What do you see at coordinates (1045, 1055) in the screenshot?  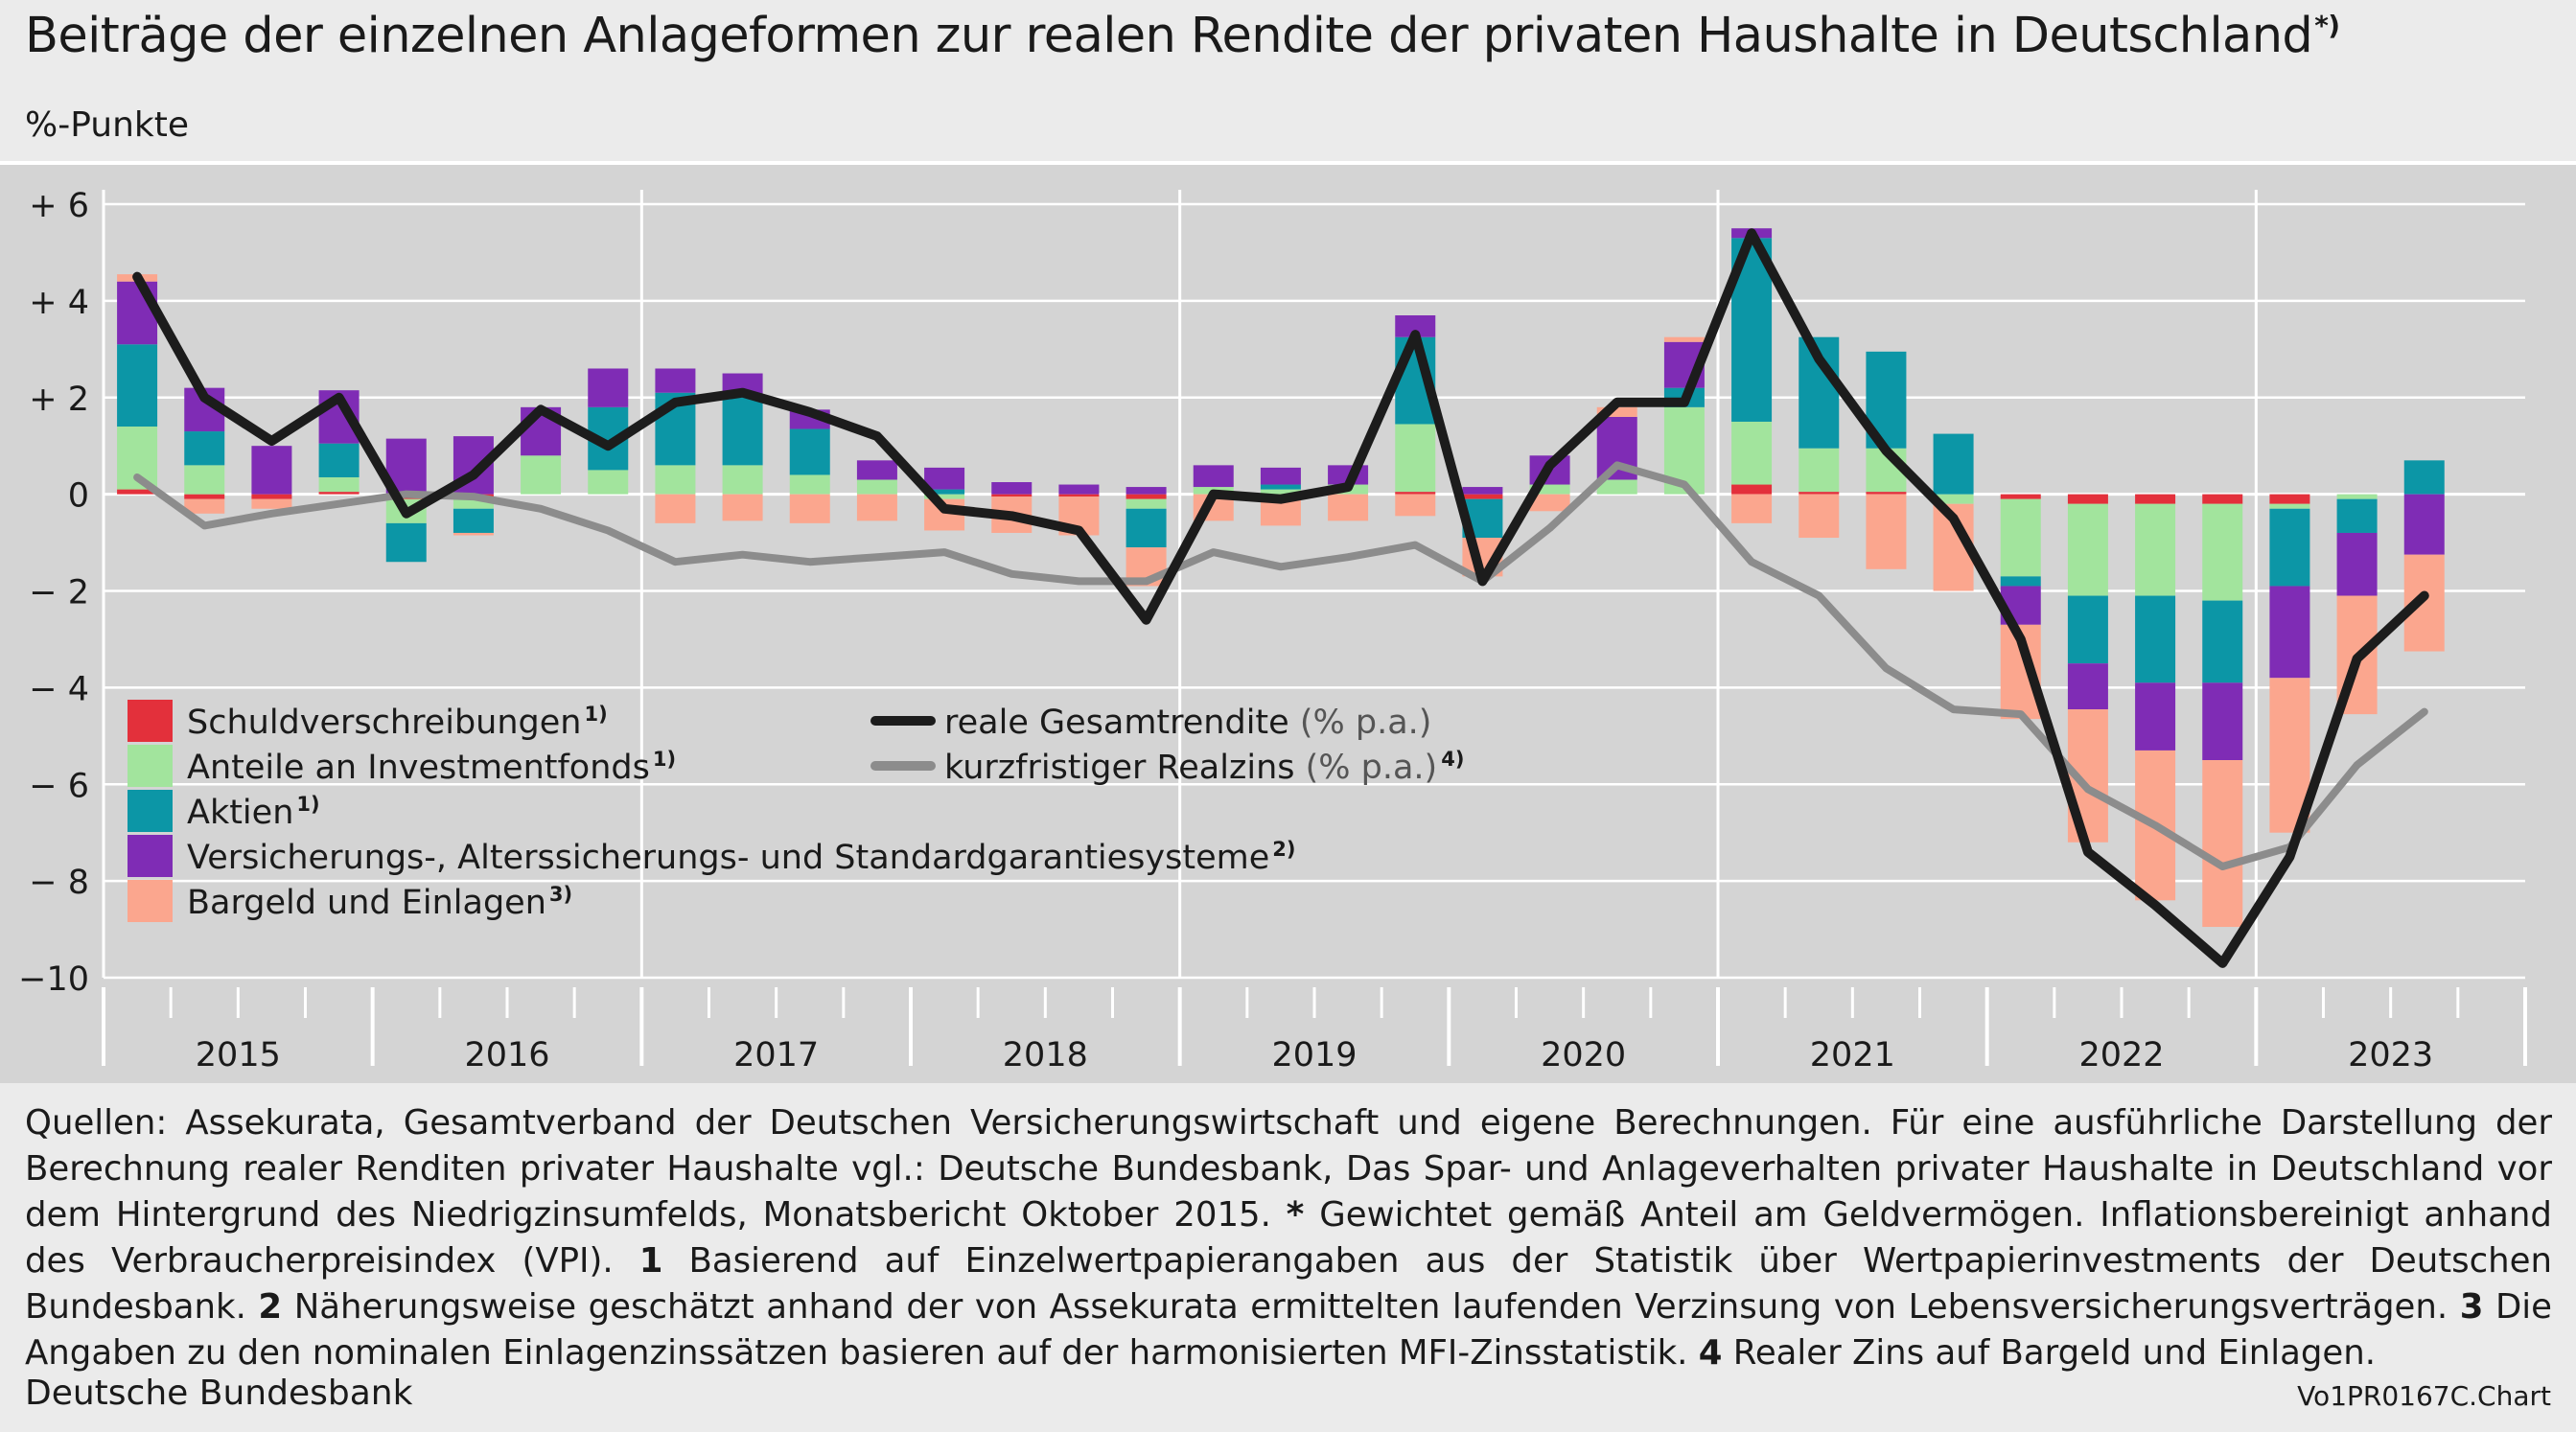 I see `x-year-label: 2018` at bounding box center [1045, 1055].